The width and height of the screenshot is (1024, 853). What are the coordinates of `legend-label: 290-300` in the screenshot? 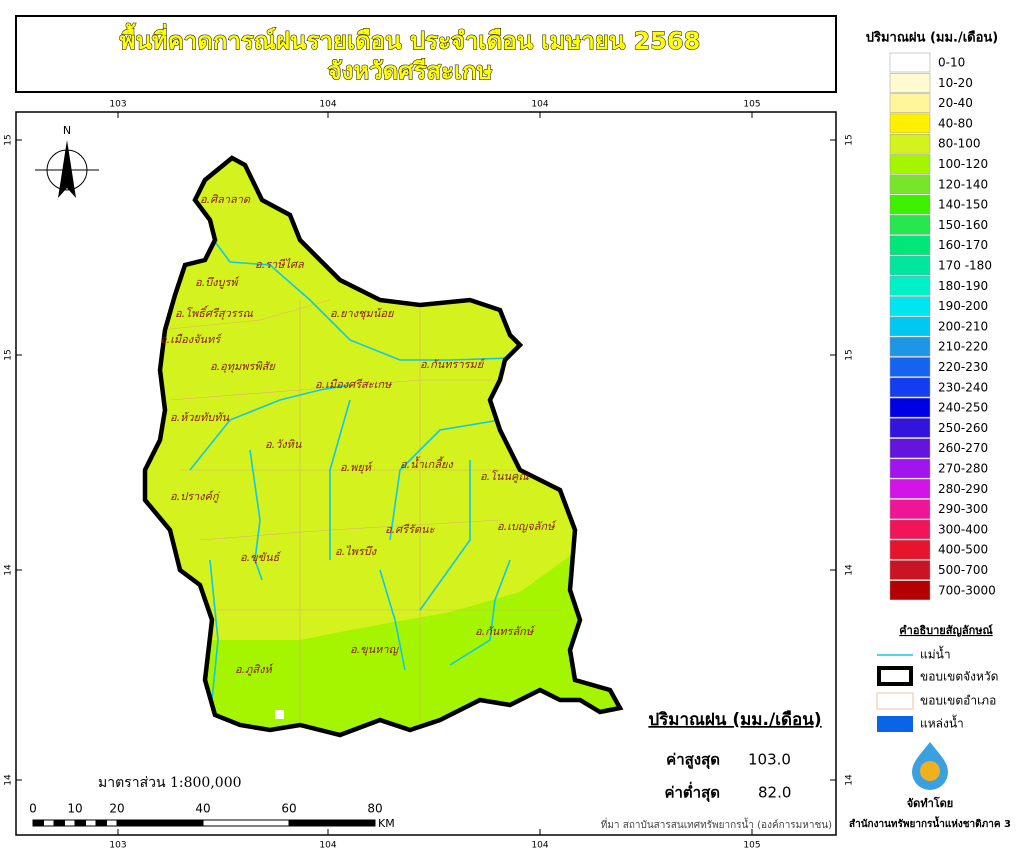 It's located at (963, 509).